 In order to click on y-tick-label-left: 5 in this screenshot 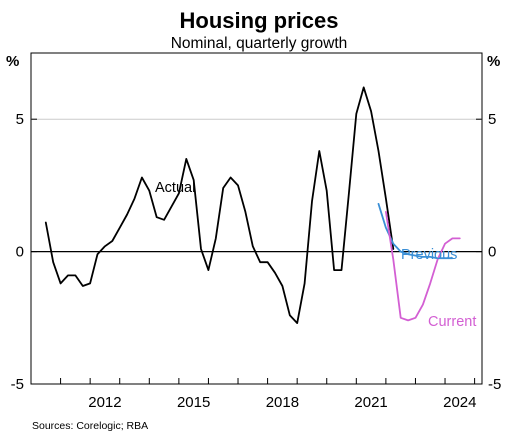, I will do `click(20, 119)`.